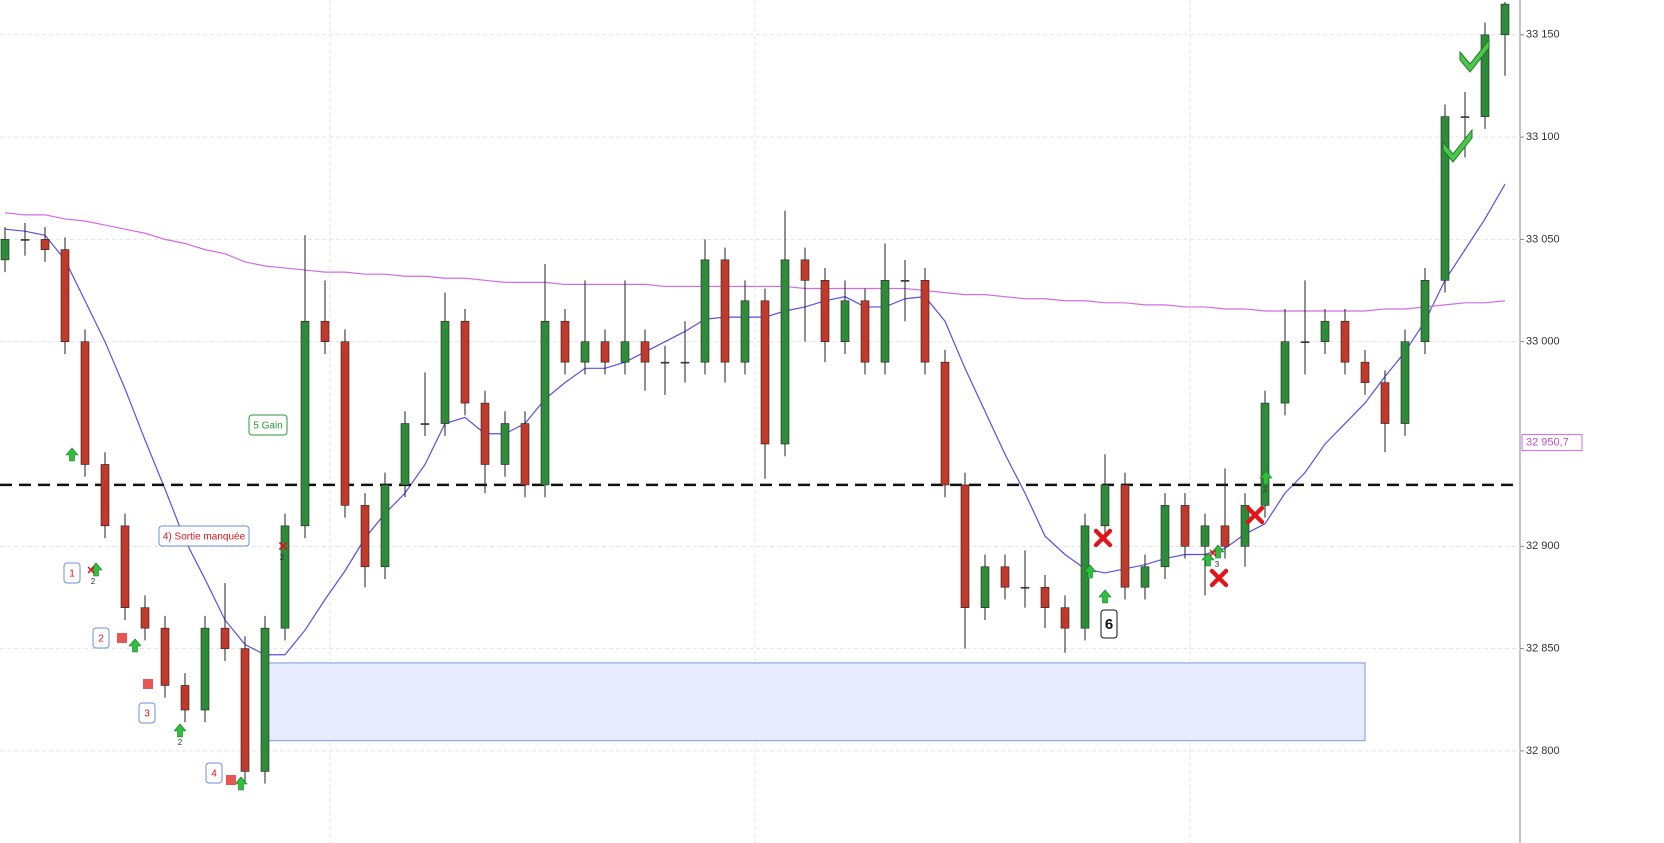  I want to click on zone, so click(815, 702).